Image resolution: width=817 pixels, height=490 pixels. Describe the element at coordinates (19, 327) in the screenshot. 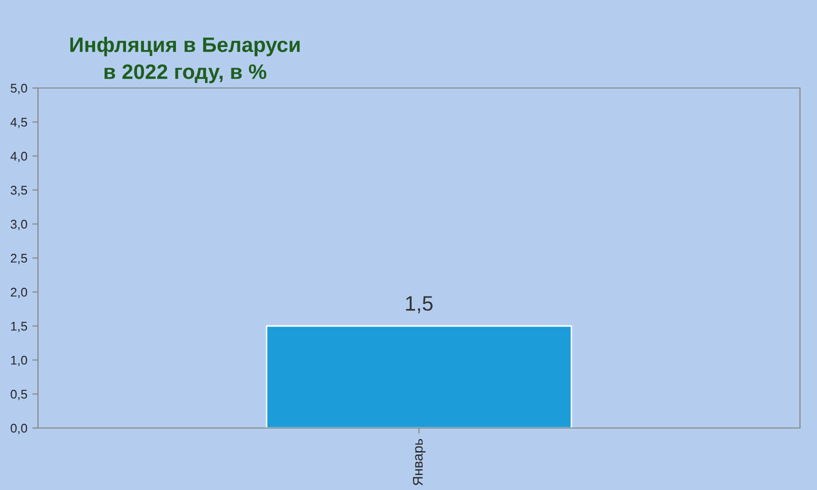

I see `y-tick-label: 1,5` at that location.